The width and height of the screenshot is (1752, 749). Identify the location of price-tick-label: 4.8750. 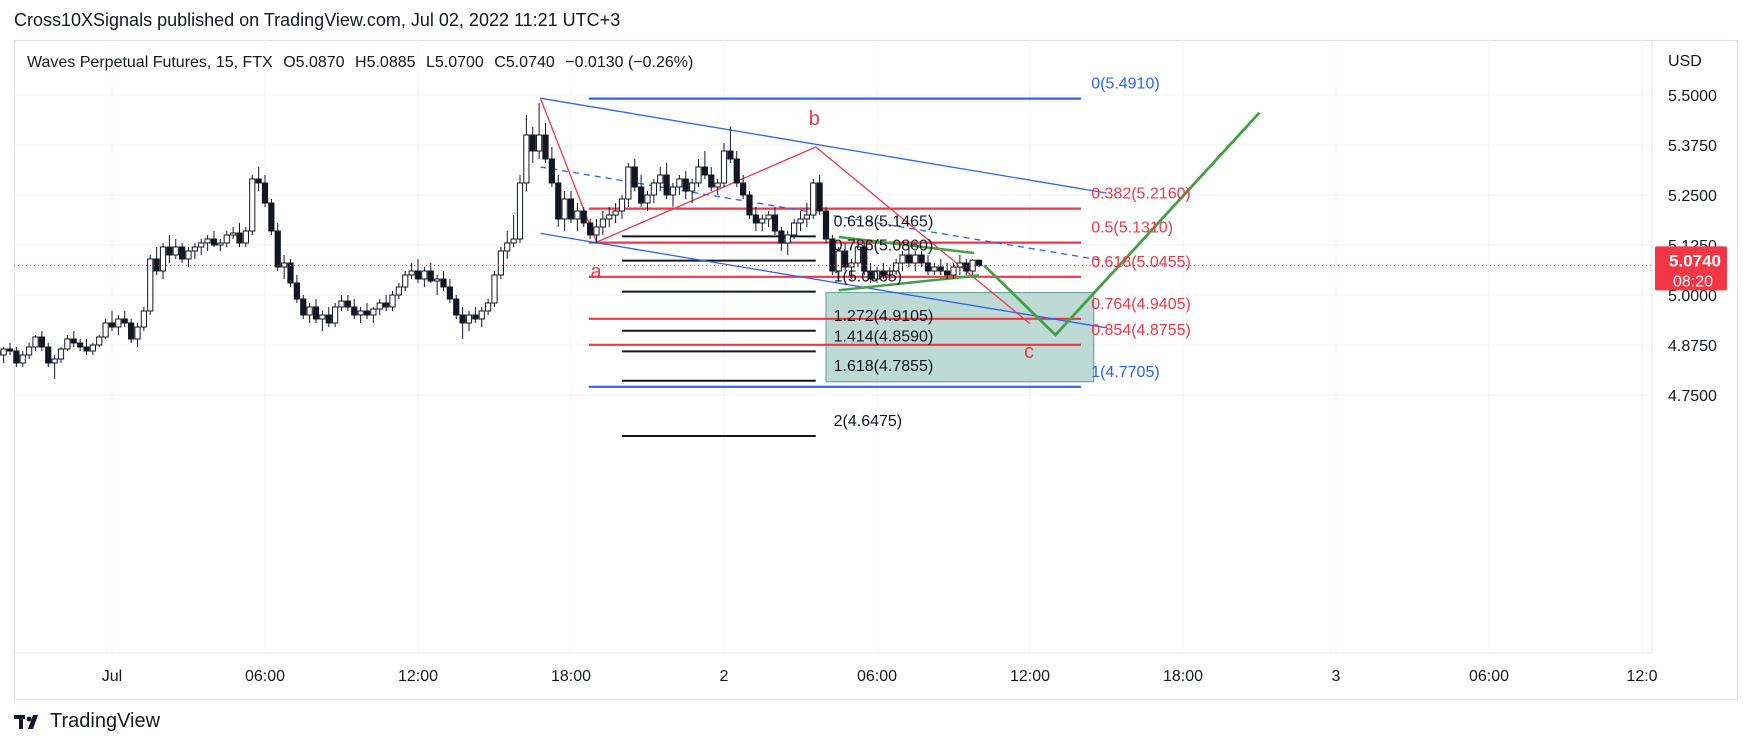
(1692, 346).